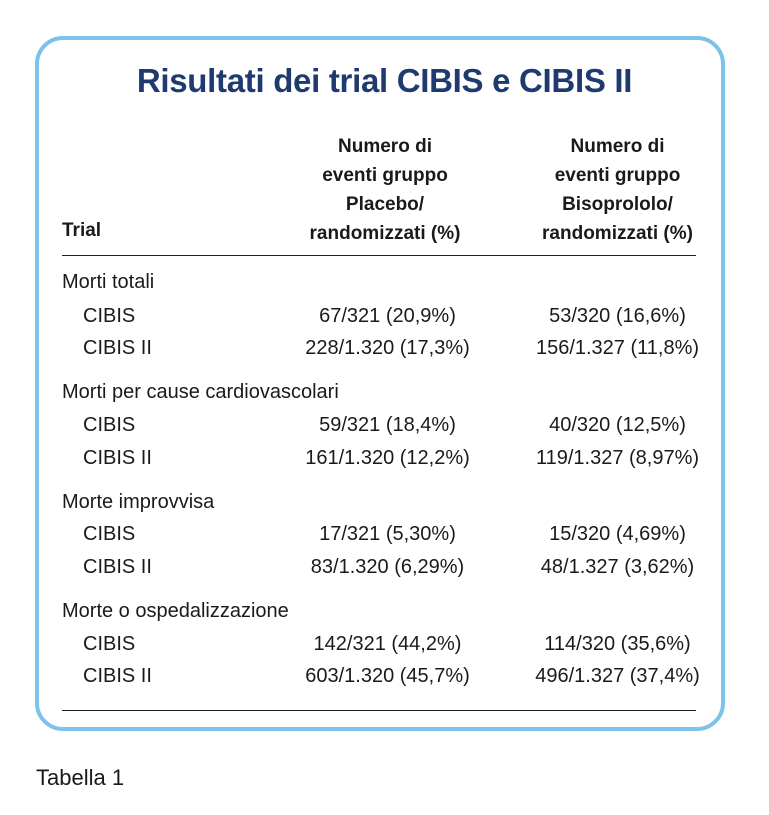  I want to click on section-label: Morte o ospedalizzazione, so click(175, 611).